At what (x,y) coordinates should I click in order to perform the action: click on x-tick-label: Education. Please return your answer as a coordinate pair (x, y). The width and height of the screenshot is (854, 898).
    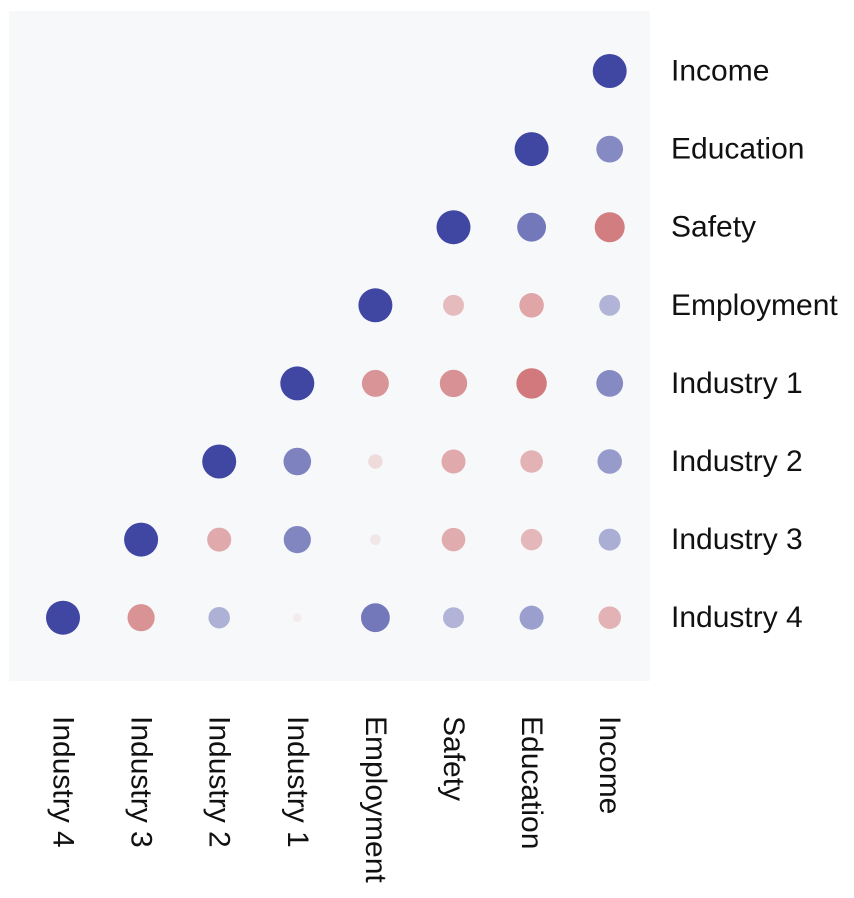
    Looking at the image, I should click on (531, 782).